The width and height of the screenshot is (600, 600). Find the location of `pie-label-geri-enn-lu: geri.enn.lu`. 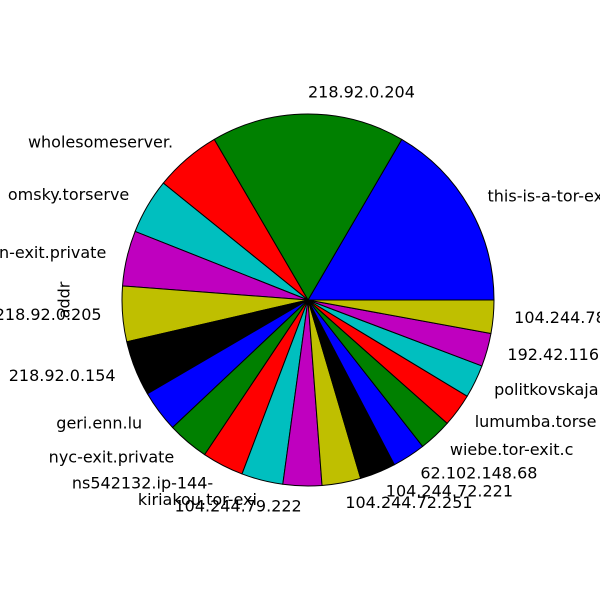

pie-label-geri-enn-lu: geri.enn.lu is located at coordinates (99, 422).